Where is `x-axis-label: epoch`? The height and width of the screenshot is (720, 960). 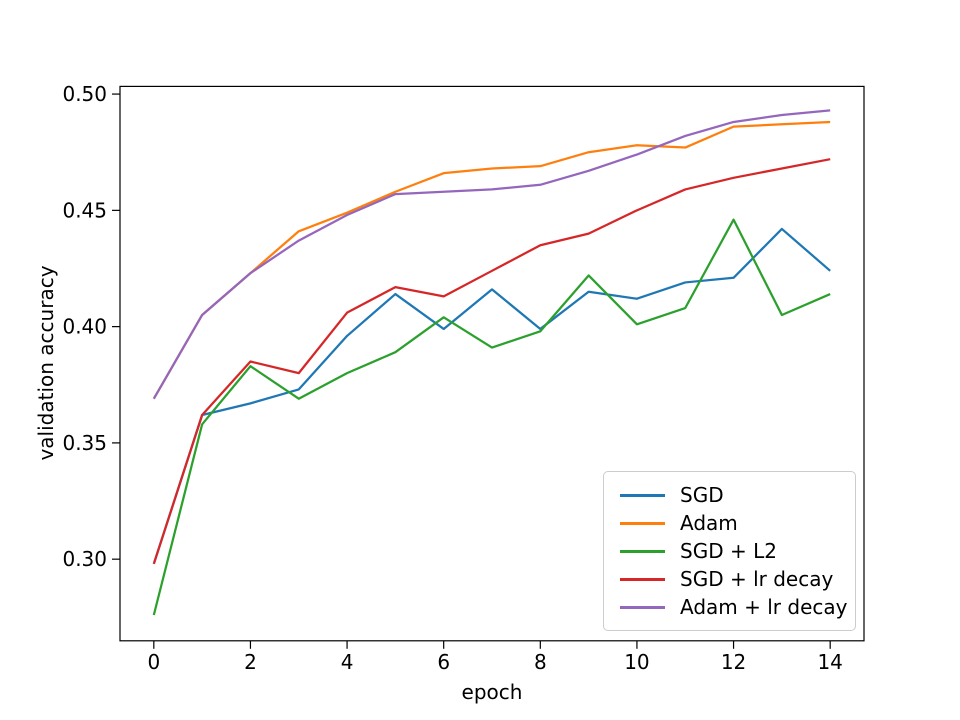
x-axis-label: epoch is located at coordinates (492, 692).